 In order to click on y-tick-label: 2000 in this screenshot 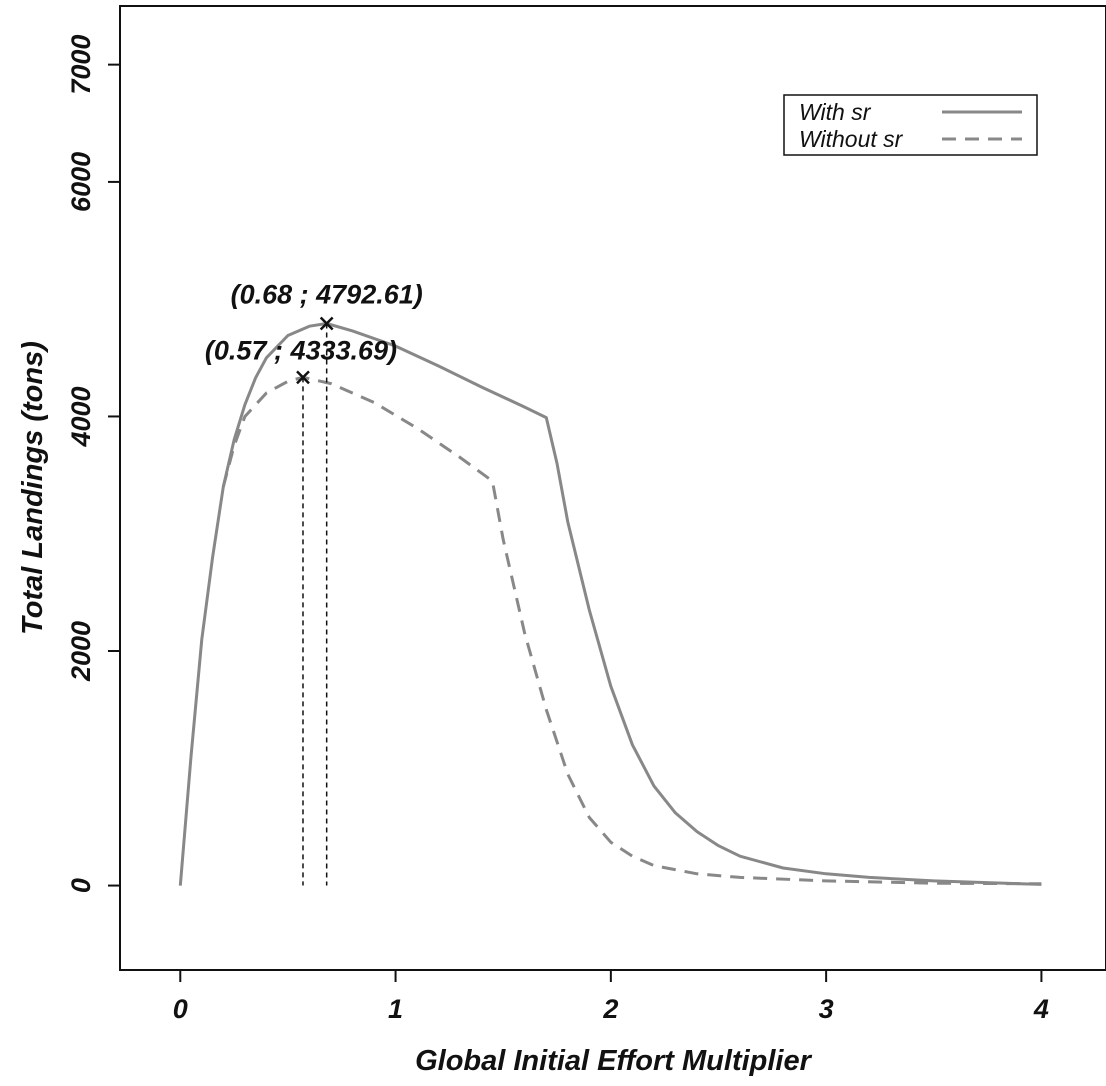, I will do `click(81, 651)`.